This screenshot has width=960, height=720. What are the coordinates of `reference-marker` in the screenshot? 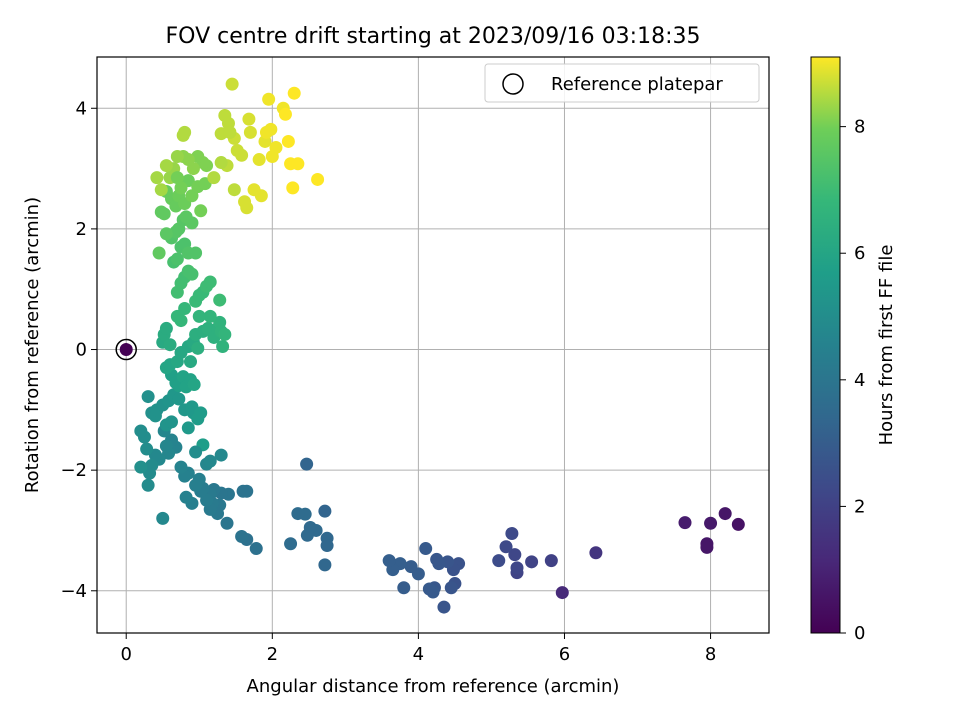 It's located at (126, 349).